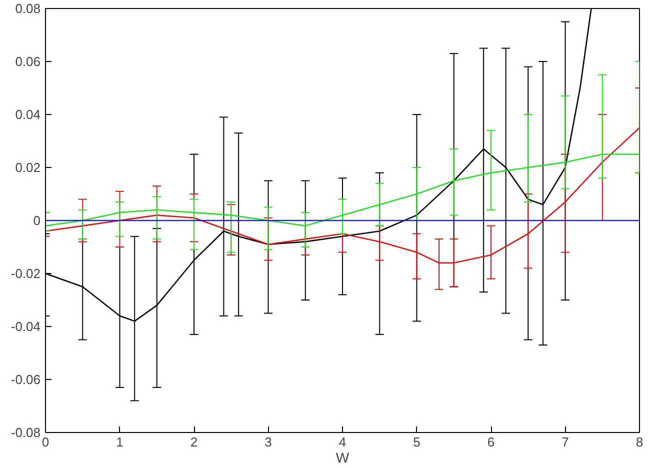 The image size is (651, 468). I want to click on y-tick-label: 0.04, so click(28, 114).